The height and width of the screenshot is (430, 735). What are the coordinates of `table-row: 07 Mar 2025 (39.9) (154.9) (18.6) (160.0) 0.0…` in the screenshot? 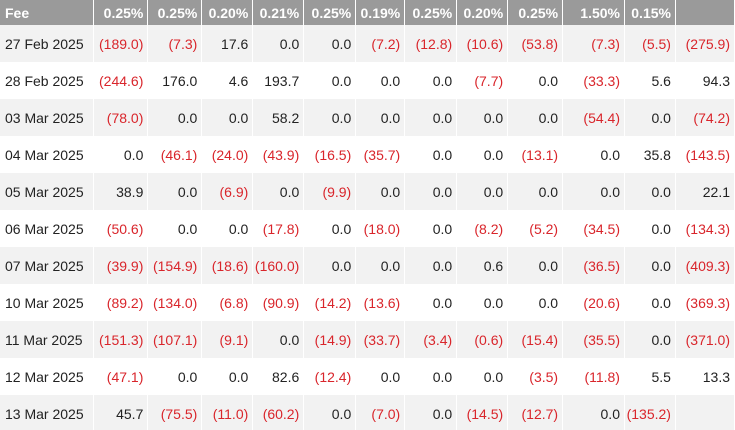 It's located at (367, 265).